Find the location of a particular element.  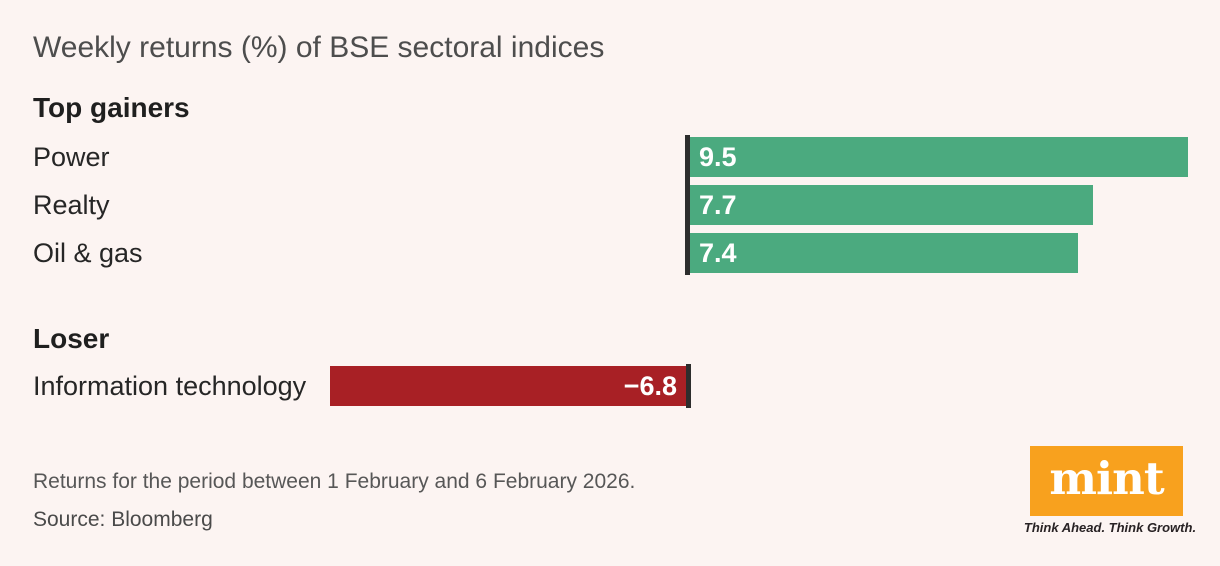

bar-value: −6.8 is located at coordinates (650, 386).